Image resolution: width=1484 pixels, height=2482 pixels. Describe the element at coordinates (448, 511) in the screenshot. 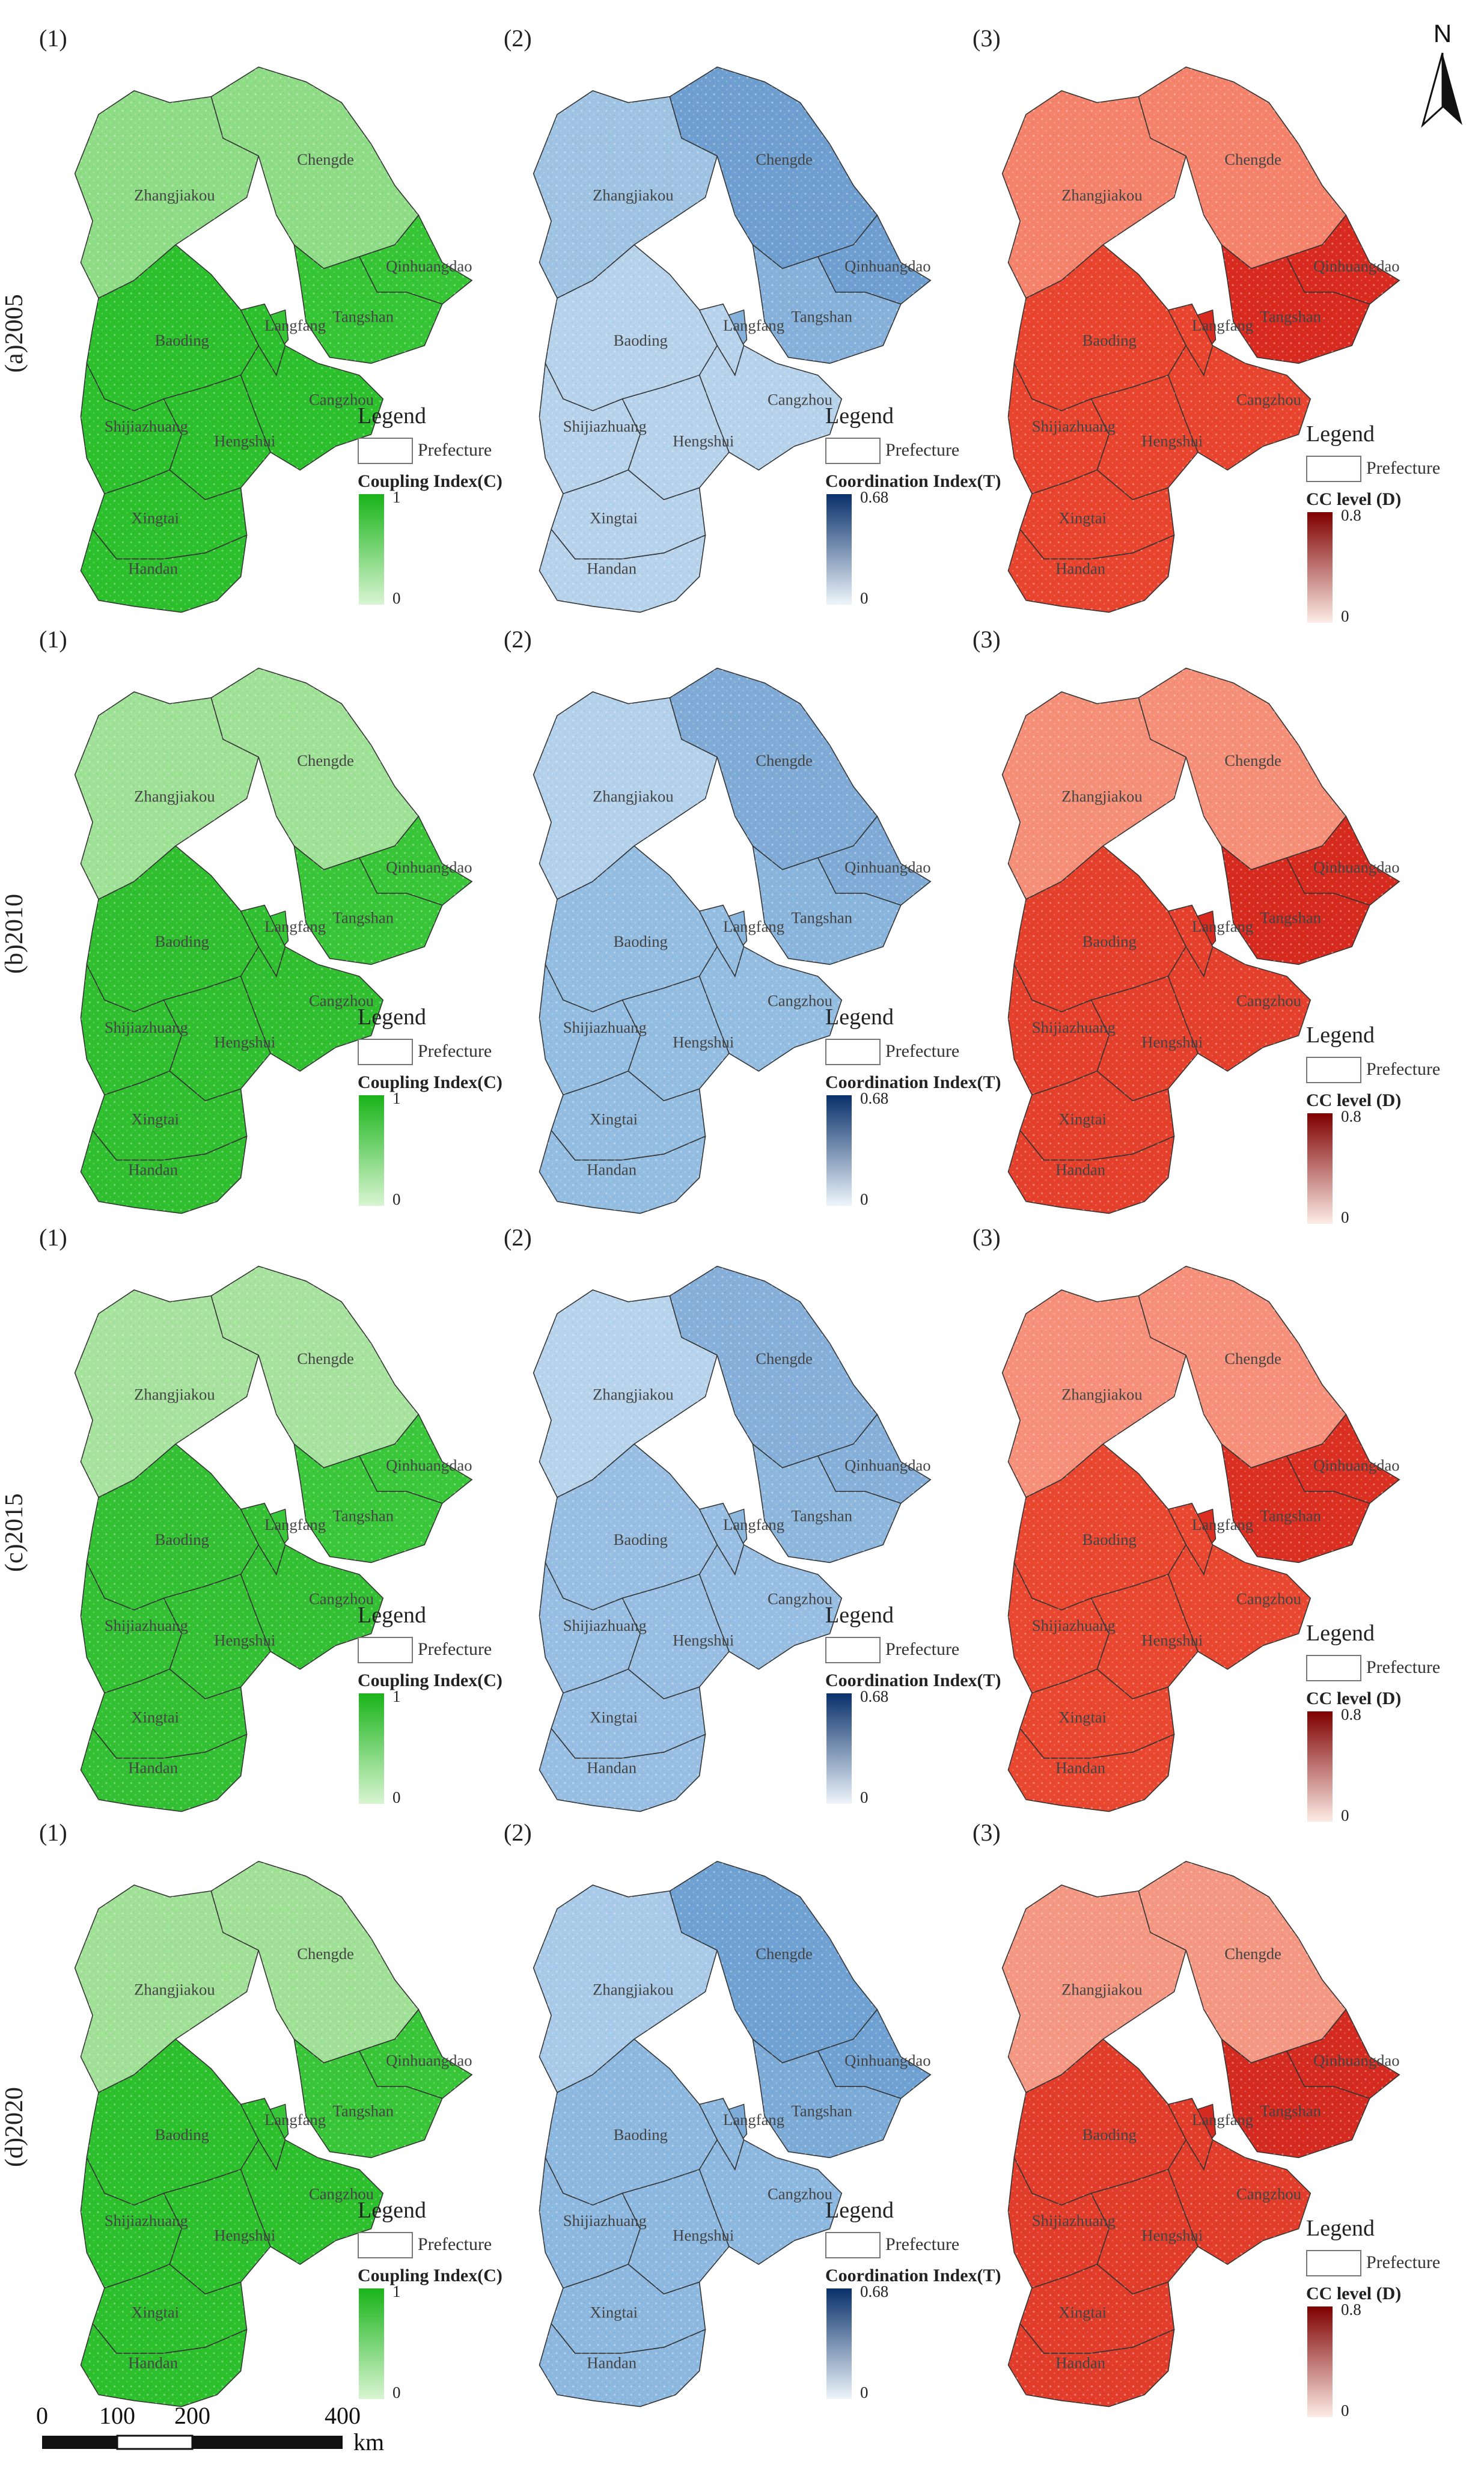

I see `legend: Legend Prefecture Coupling Index(C) 1 0` at that location.